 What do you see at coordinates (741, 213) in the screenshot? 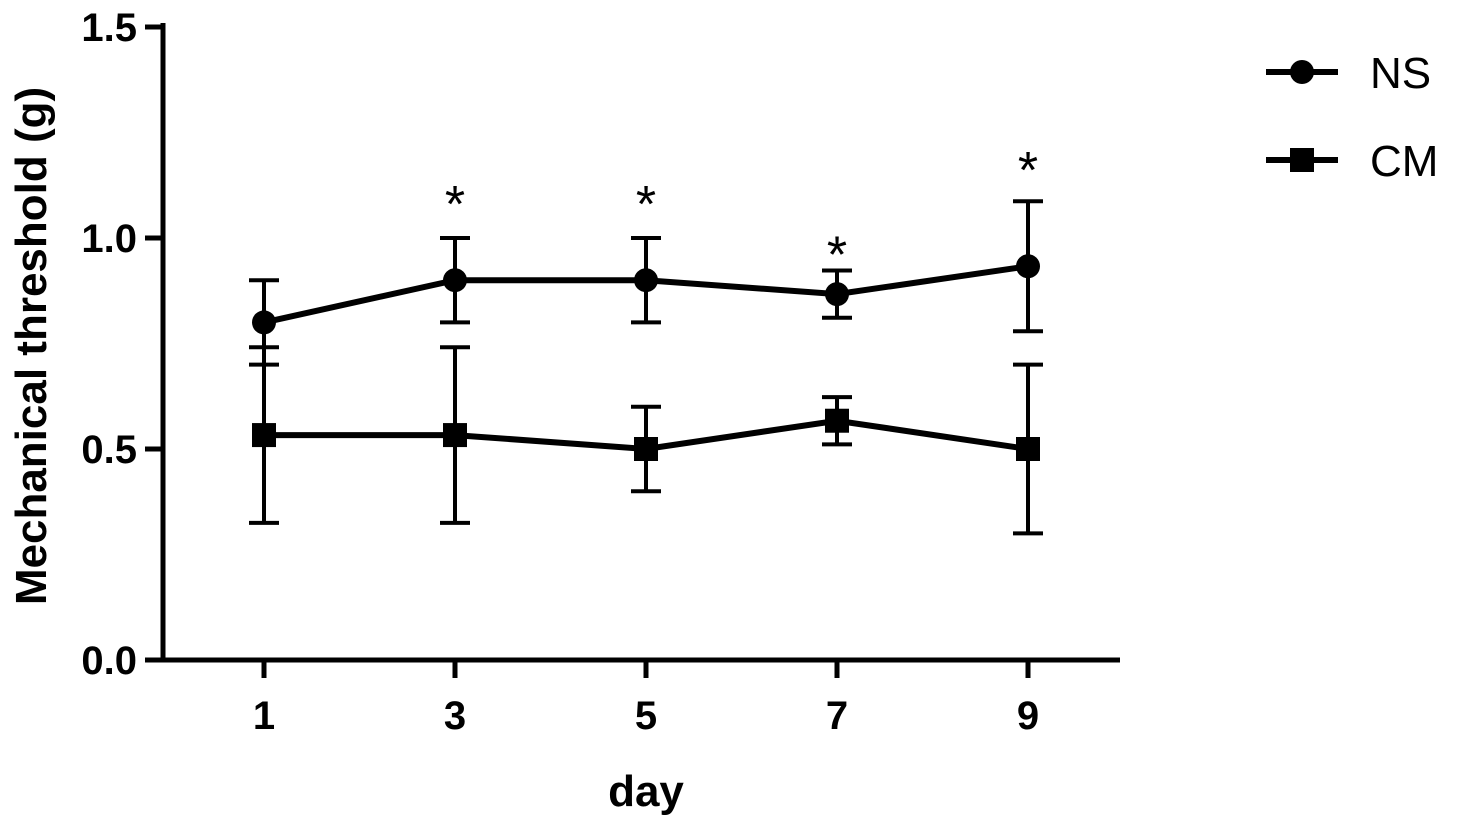
I see `annotation-layer: * * * *` at bounding box center [741, 213].